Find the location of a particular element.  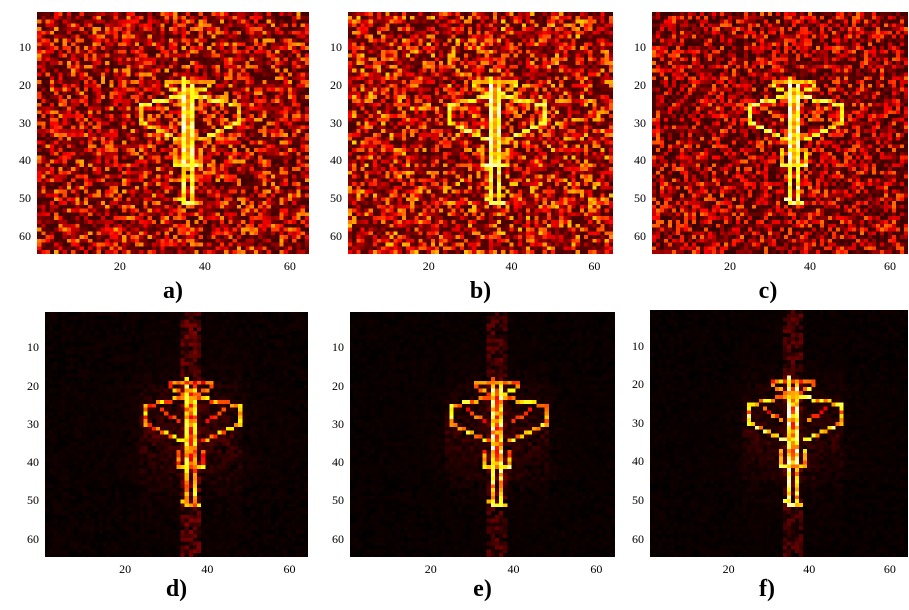

panel-caption: e) is located at coordinates (483, 589).